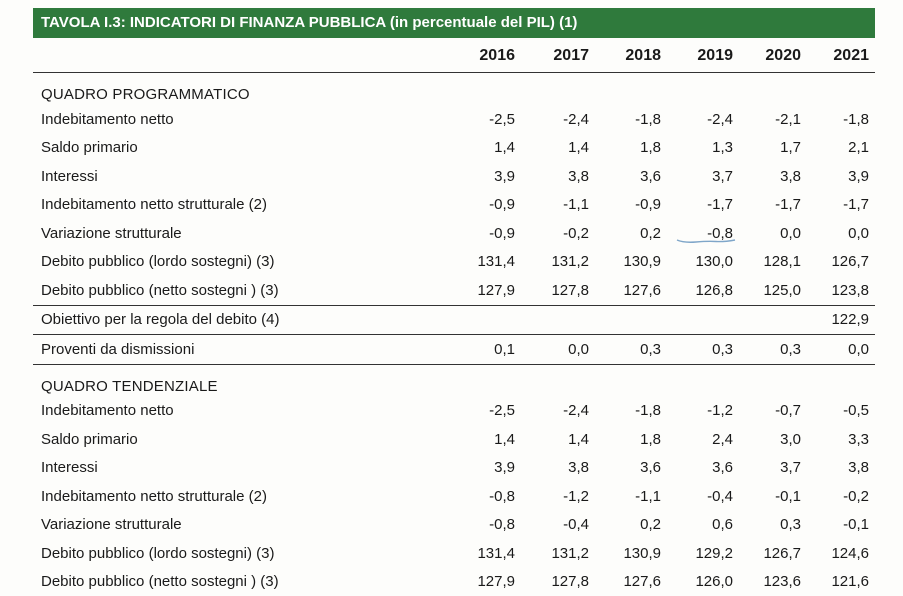 This screenshot has width=903, height=596. Describe the element at coordinates (454, 380) in the screenshot. I see `section-heading-row: QUADRO TENDENZIALE` at that location.